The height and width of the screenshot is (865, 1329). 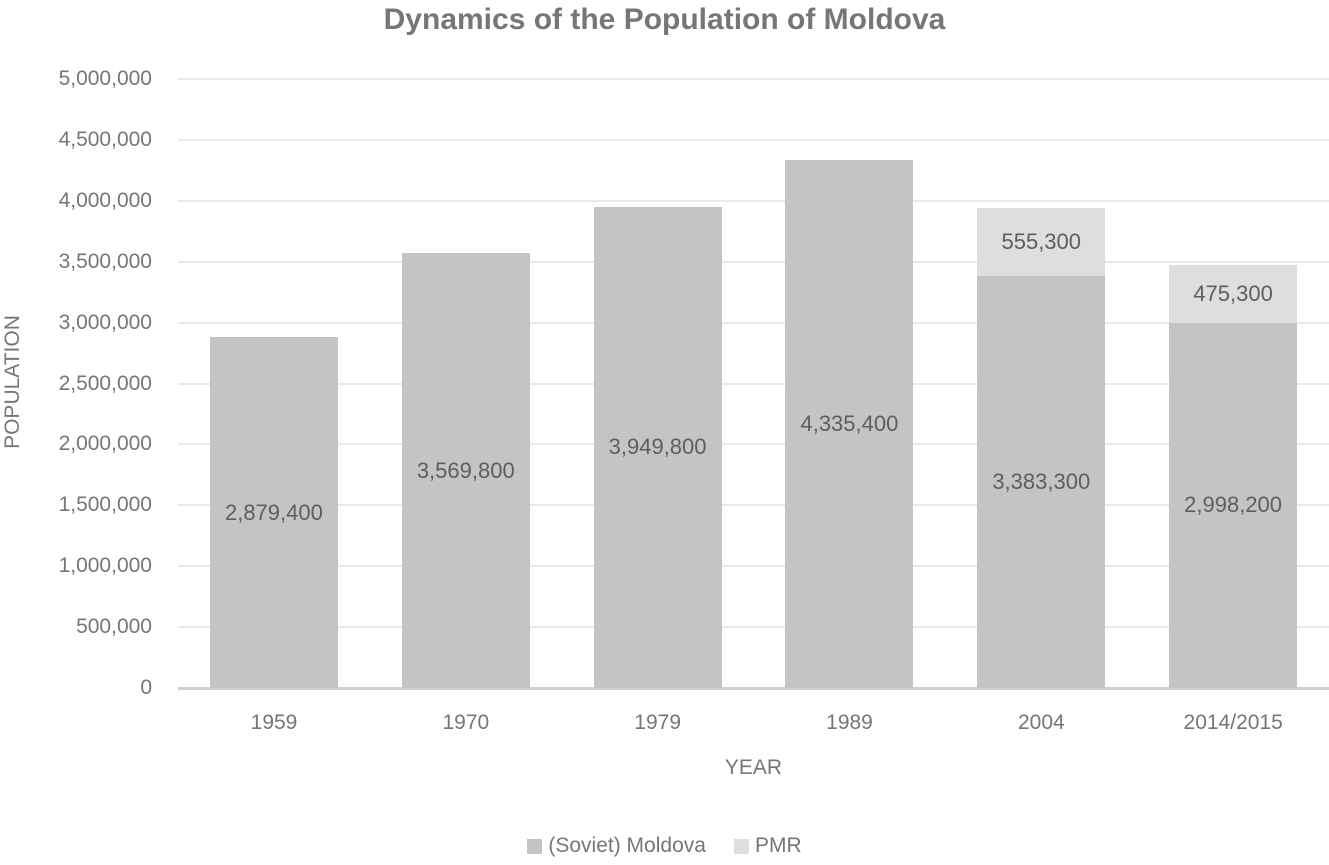 I want to click on bar-2004: 3,383,300 555,300, so click(x=1041, y=383).